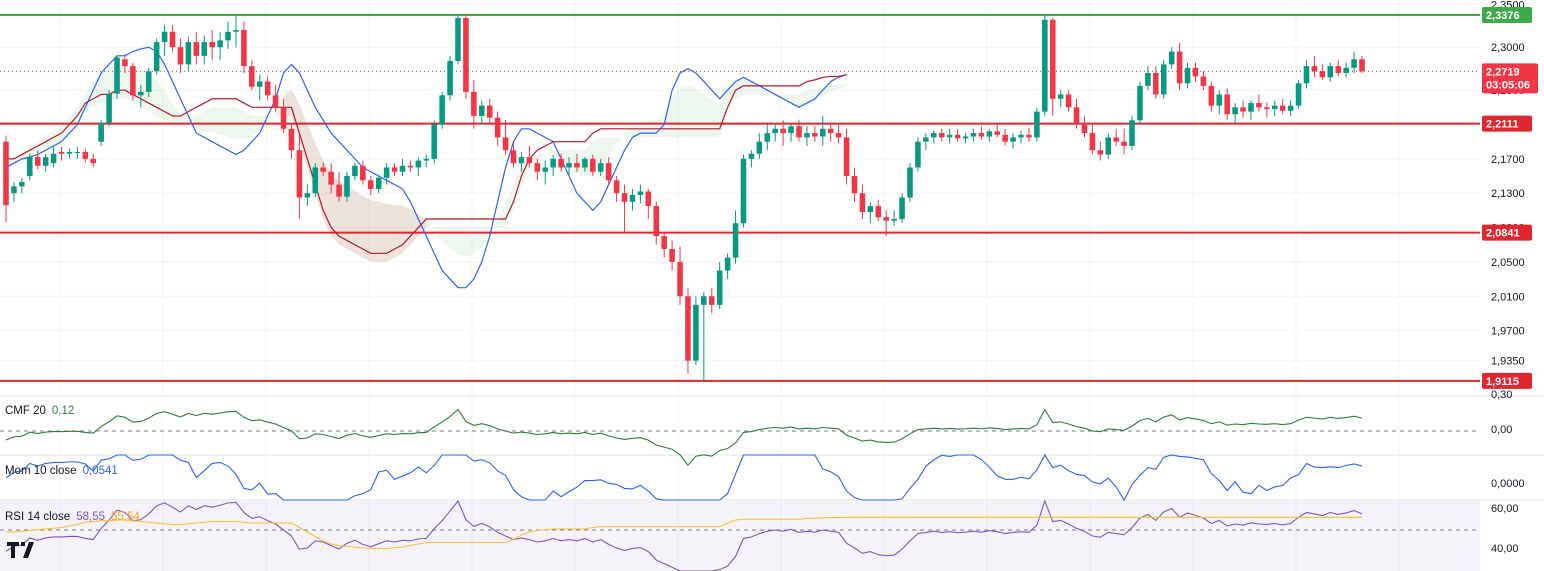 The image size is (1544, 571). Describe the element at coordinates (1508, 297) in the screenshot. I see `price-tick-label: 2,0100` at that location.